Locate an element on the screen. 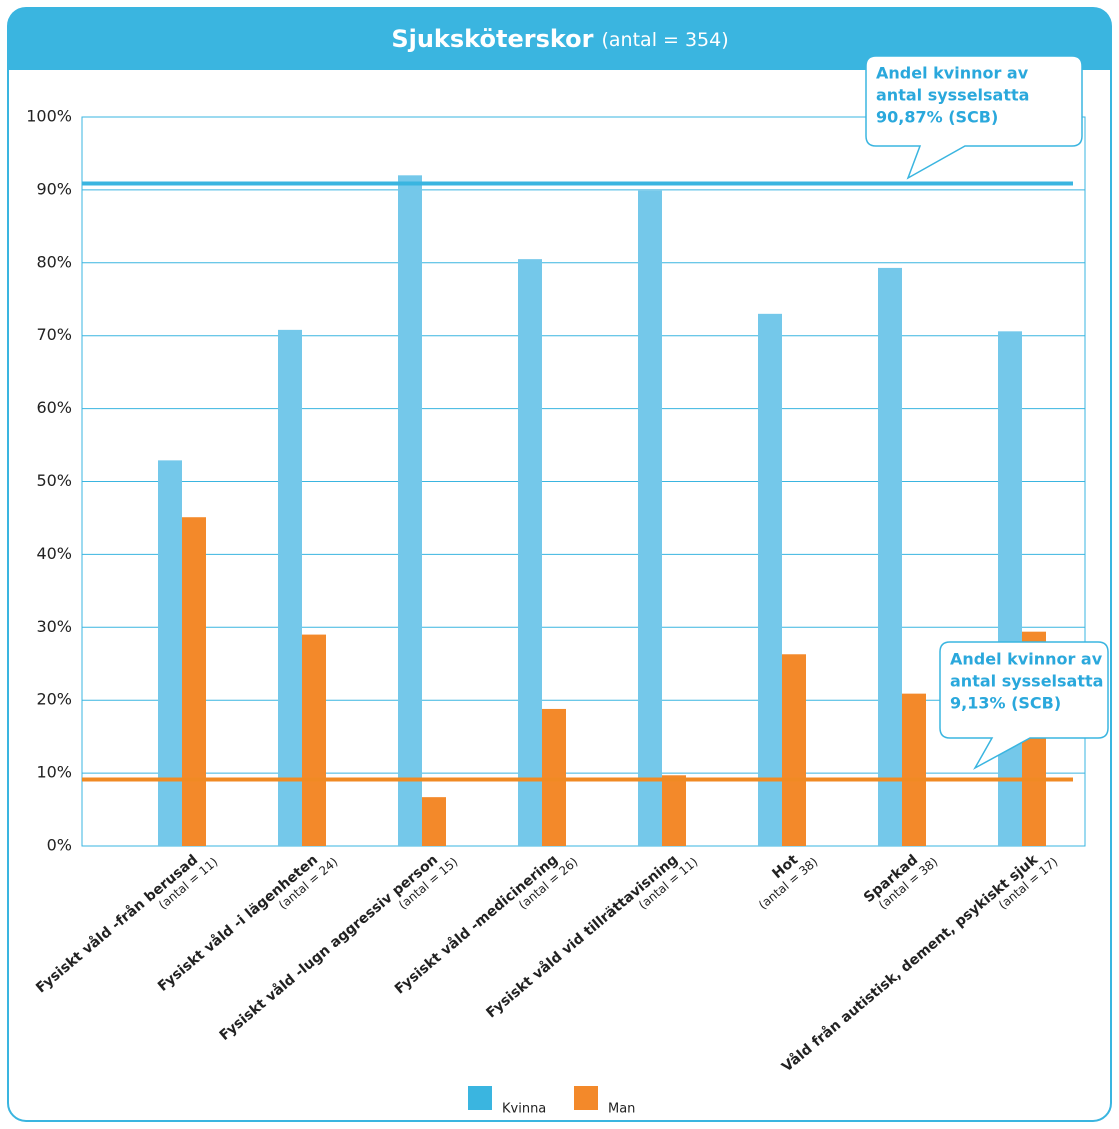 The image size is (1119, 1129). chart-title: Sjuksköterskor is located at coordinates (492, 39).